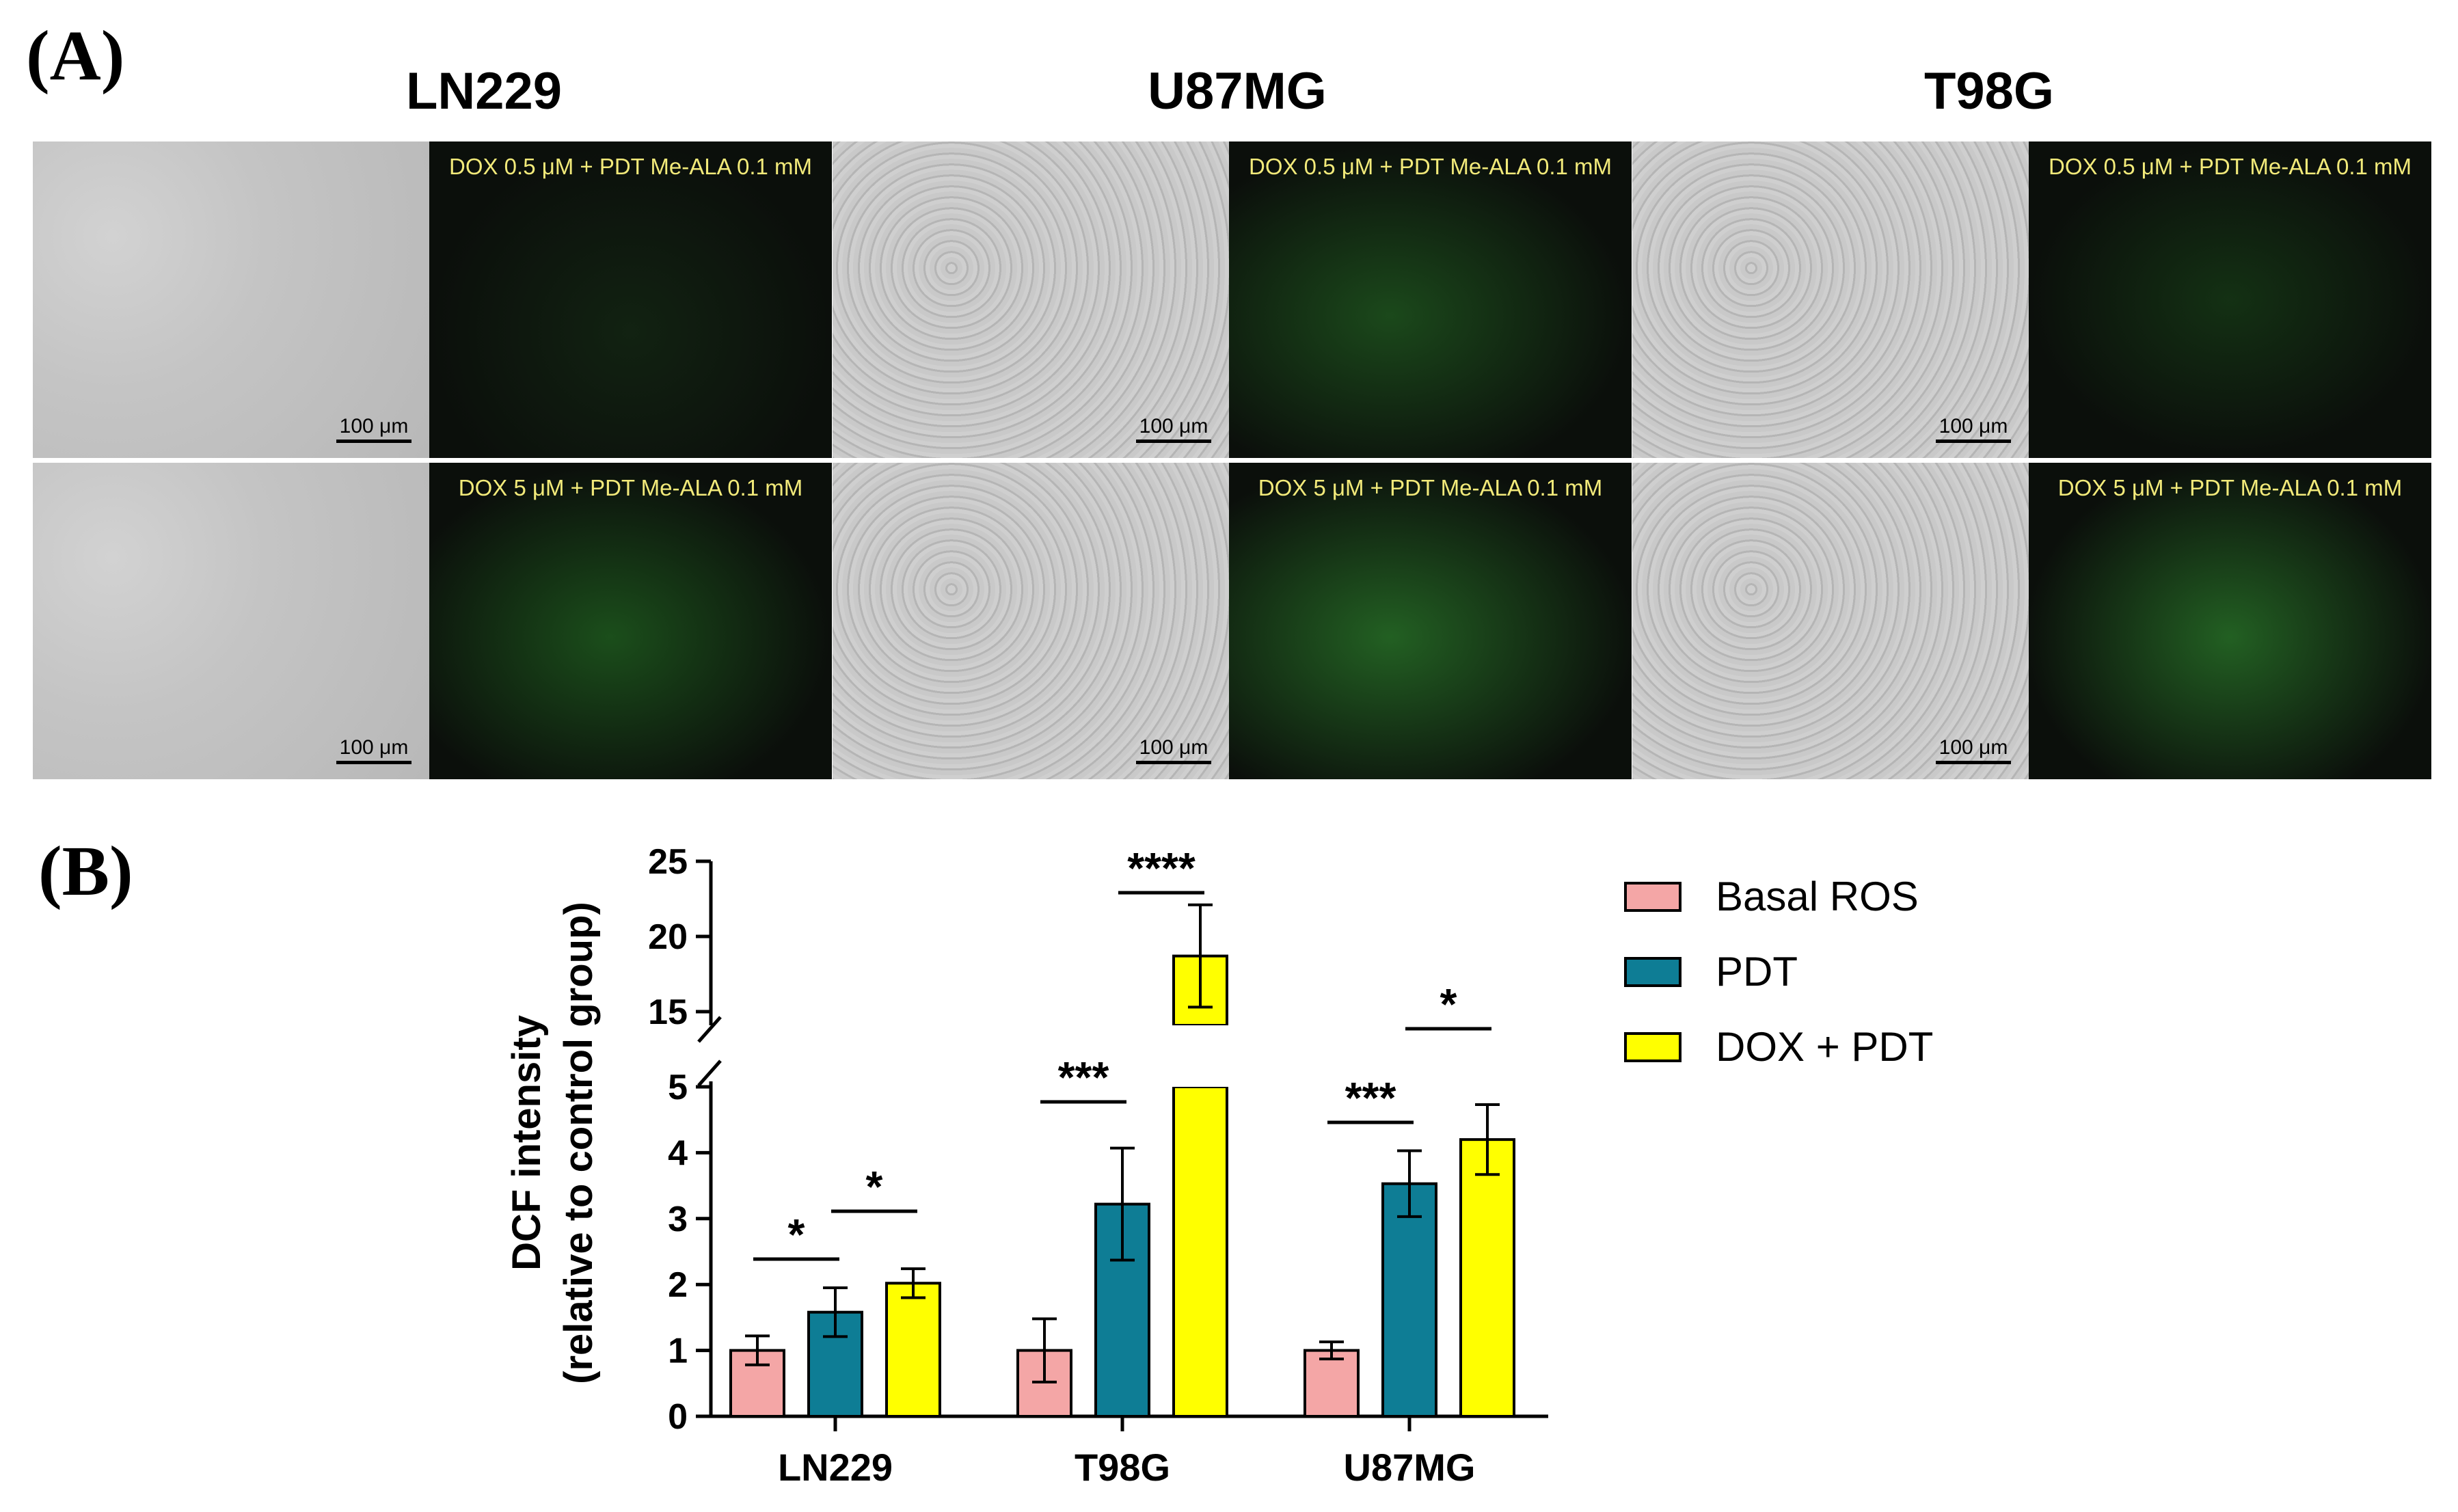  What do you see at coordinates (1410, 1467) in the screenshot?
I see `x-tick-label: U87MG` at bounding box center [1410, 1467].